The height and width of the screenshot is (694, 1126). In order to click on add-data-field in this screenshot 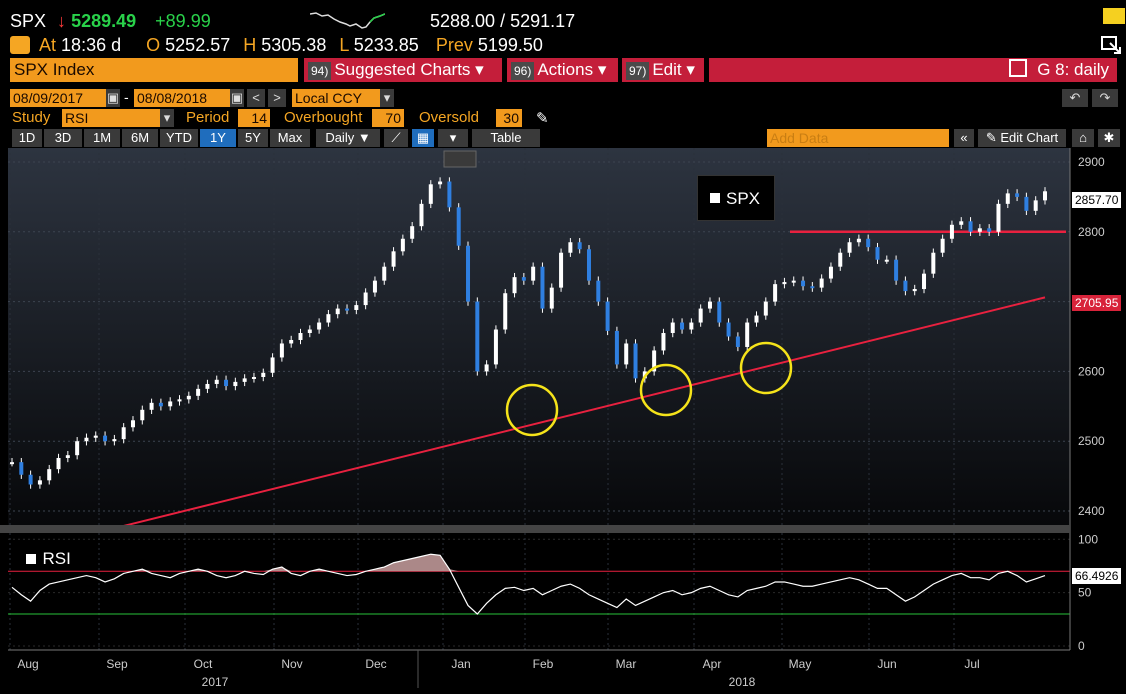, I will do `click(858, 138)`.